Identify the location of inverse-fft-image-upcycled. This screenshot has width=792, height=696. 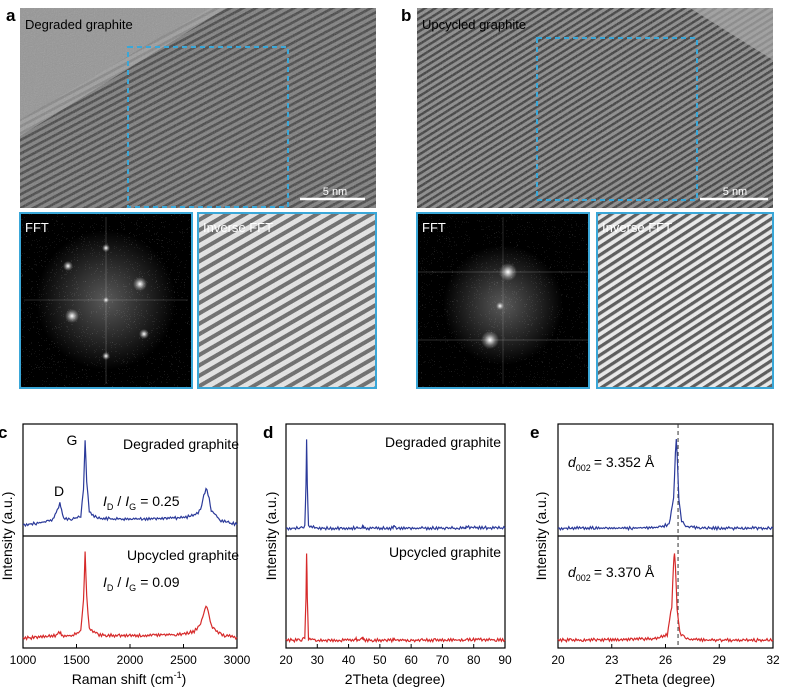
(685, 300).